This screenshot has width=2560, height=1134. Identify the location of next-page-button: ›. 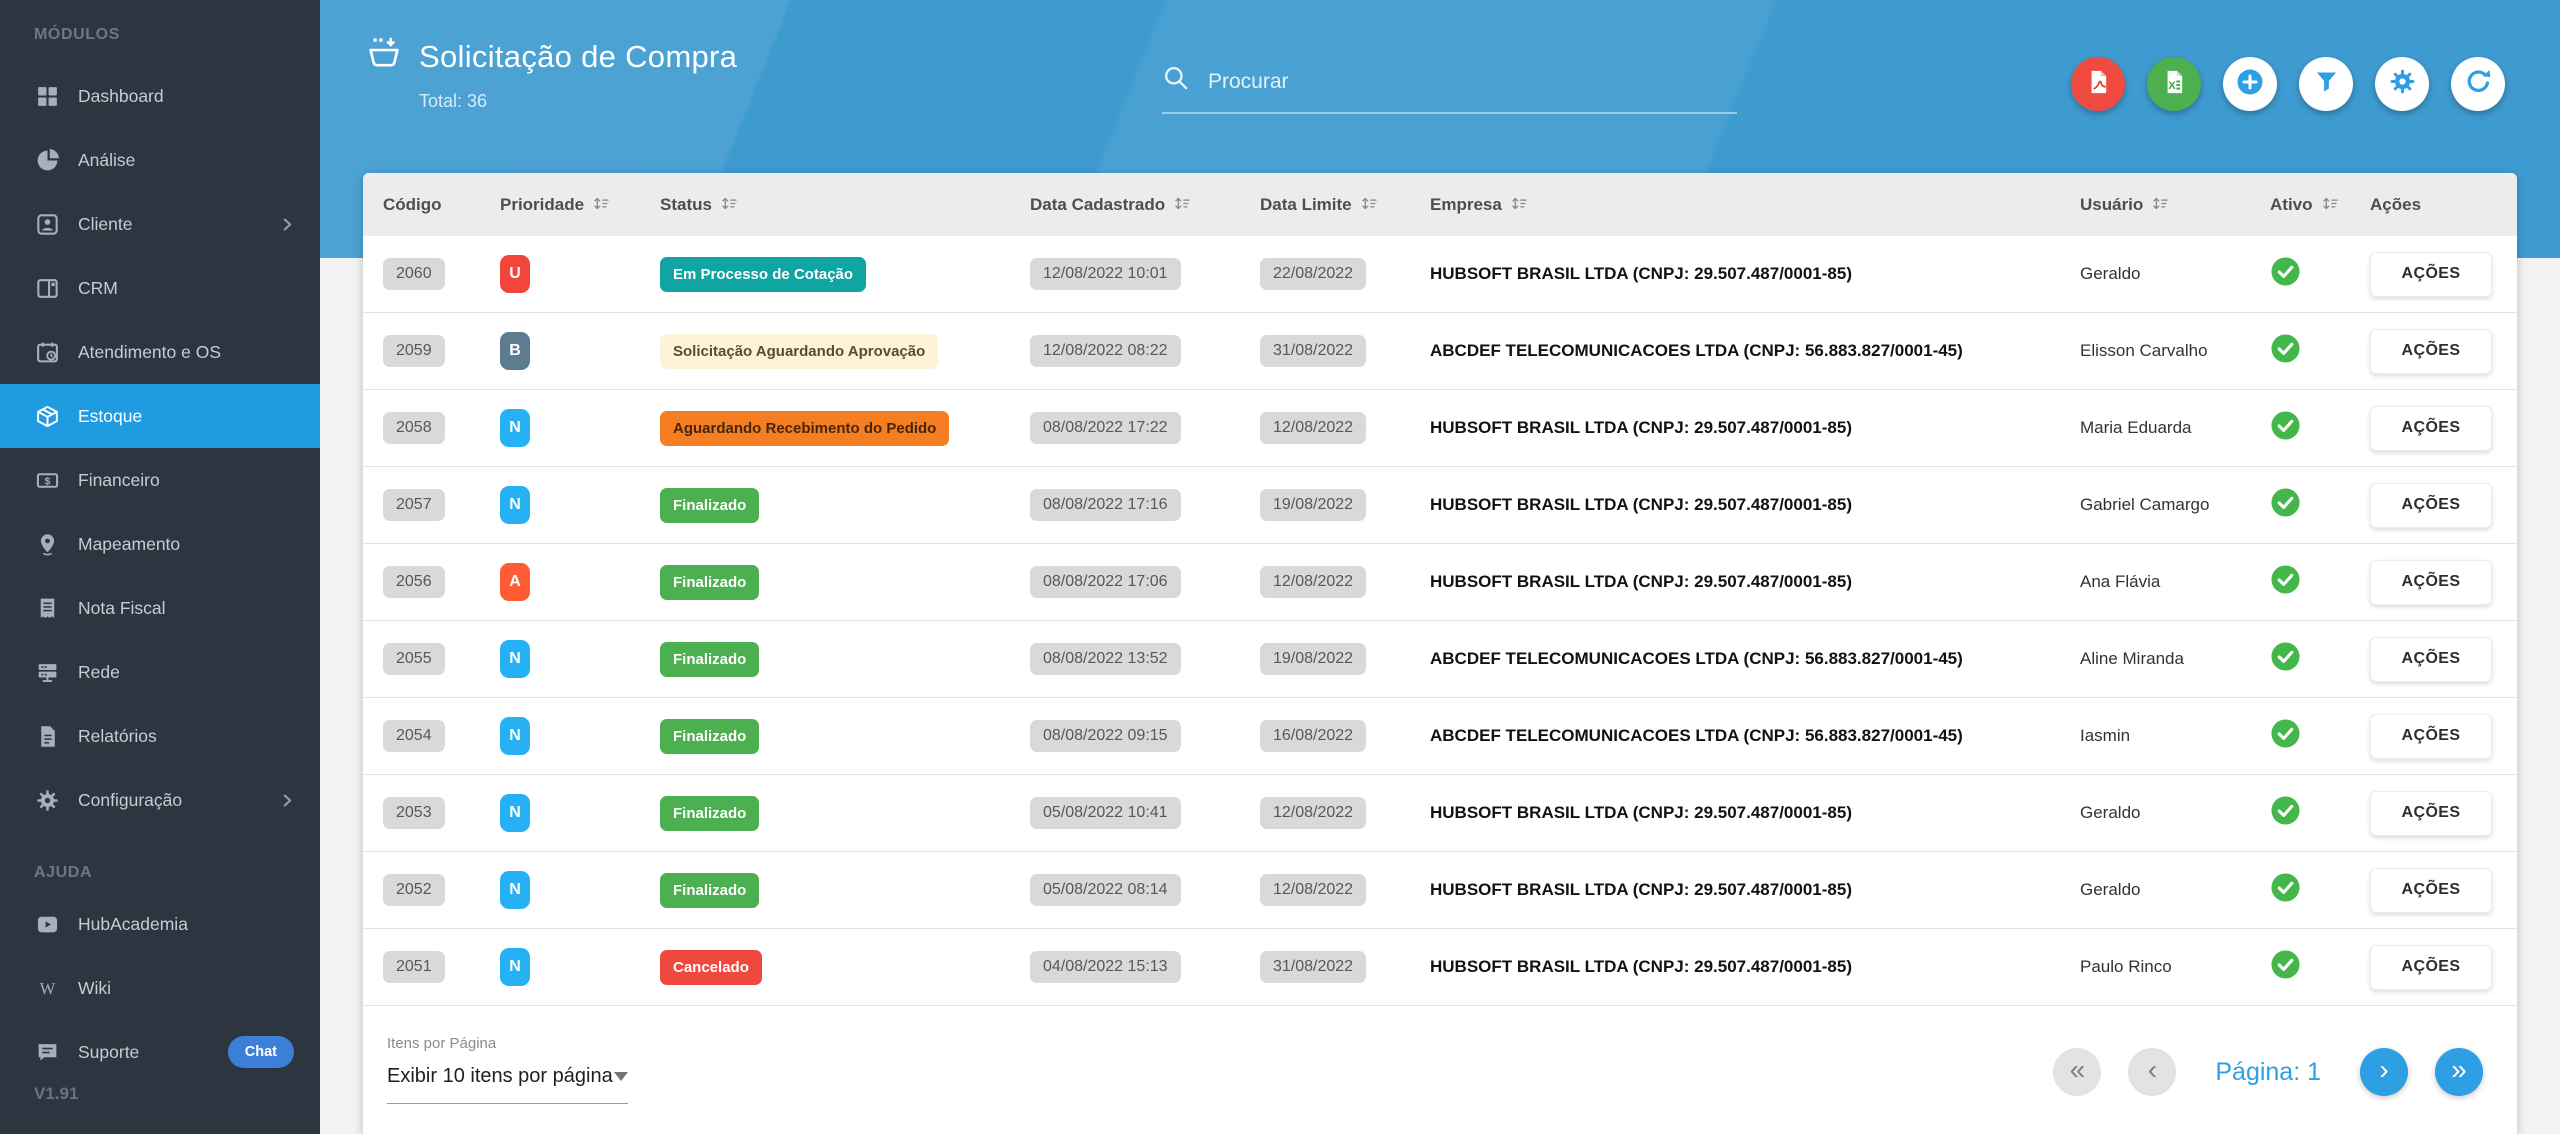
(2384, 1072).